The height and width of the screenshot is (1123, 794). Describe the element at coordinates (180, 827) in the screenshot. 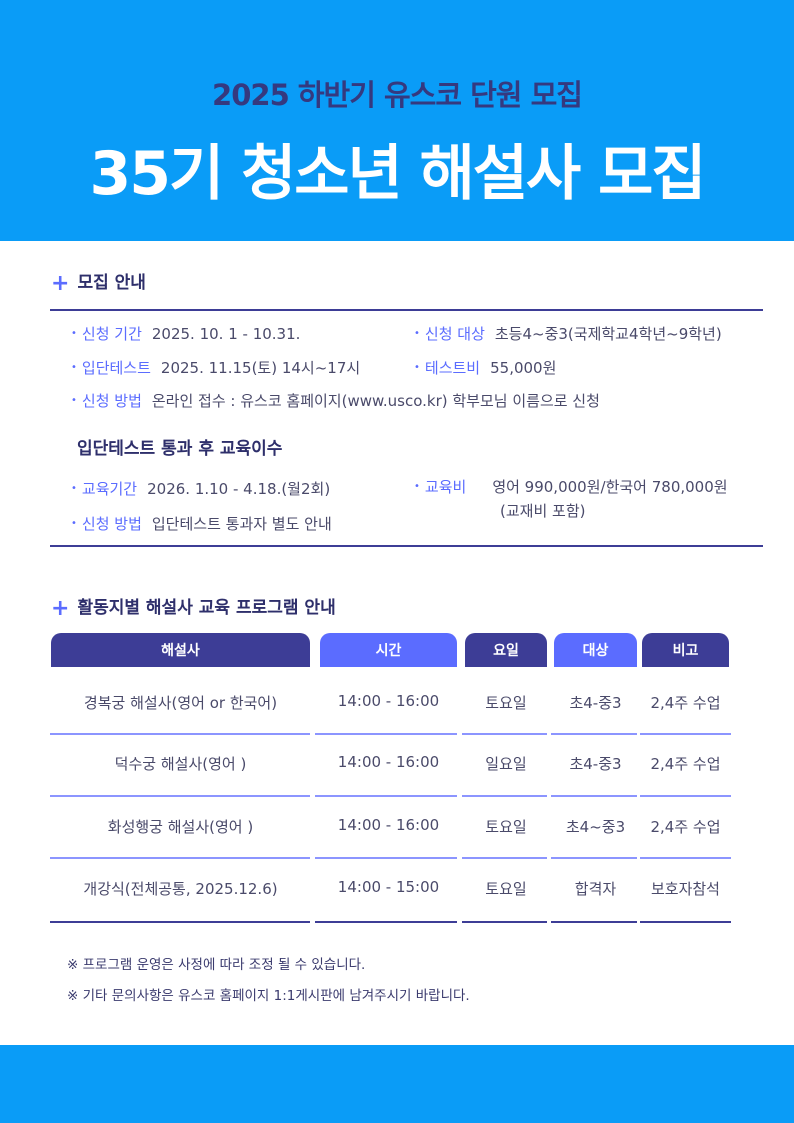

I see `table-cell: 화성행궁 해설사(영어 )` at that location.